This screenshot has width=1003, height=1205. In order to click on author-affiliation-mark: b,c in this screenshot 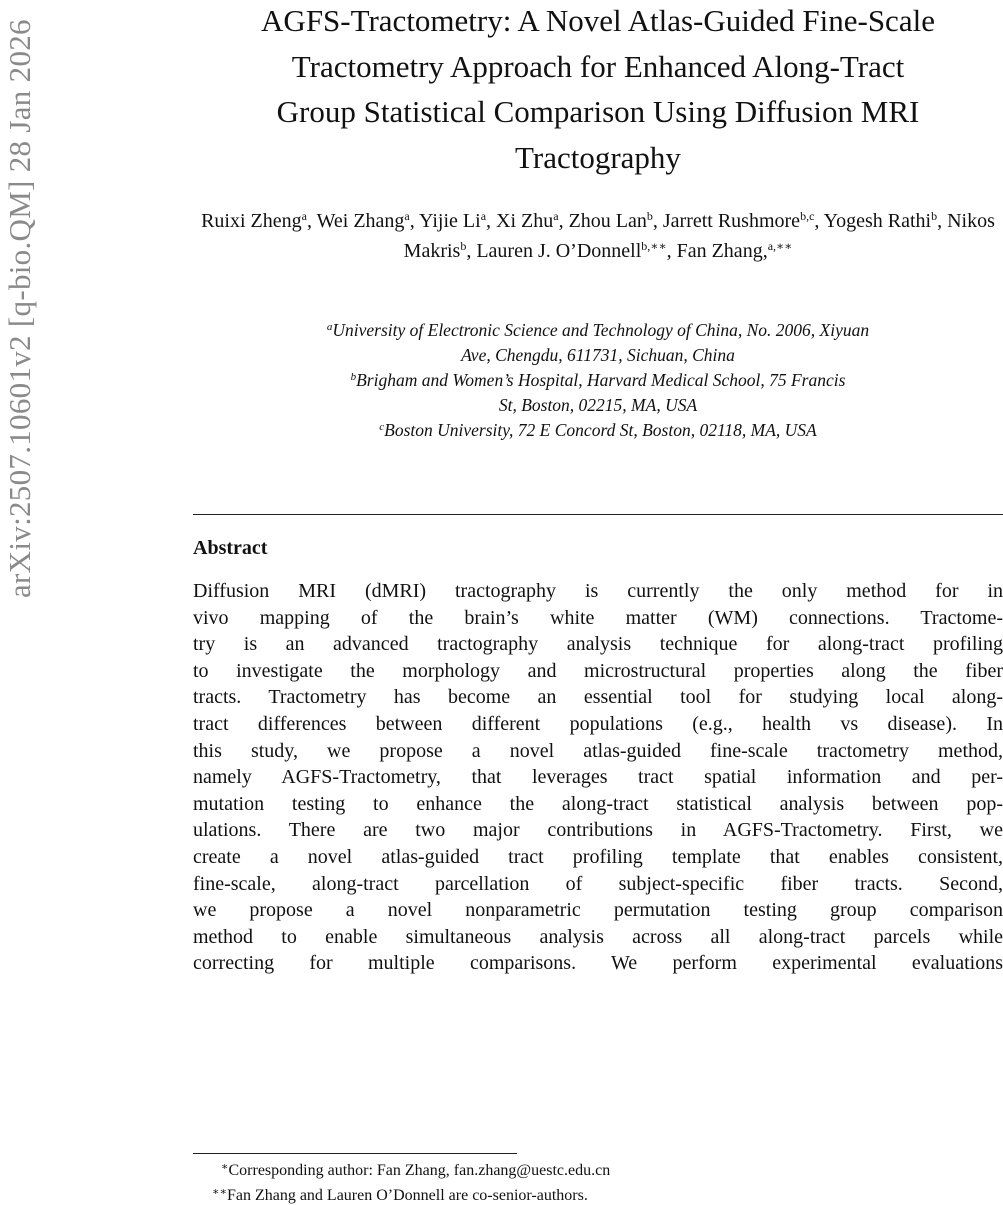, I will do `click(807, 216)`.